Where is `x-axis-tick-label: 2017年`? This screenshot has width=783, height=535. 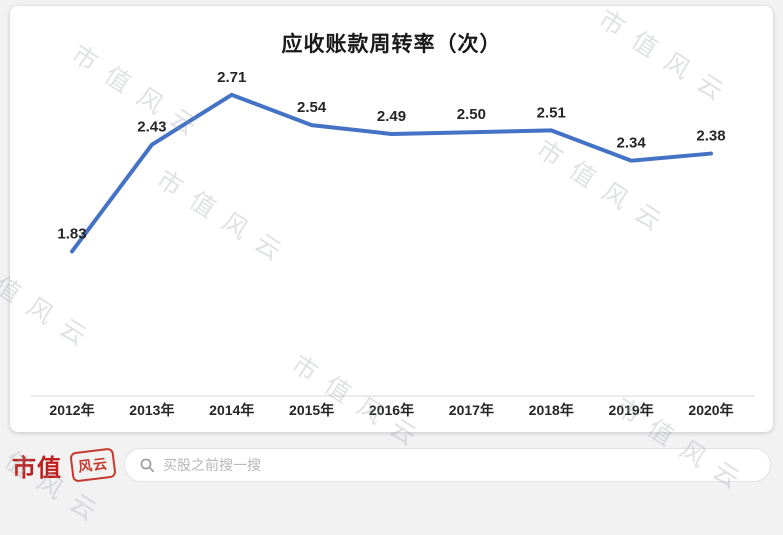
x-axis-tick-label: 2017年 is located at coordinates (471, 410).